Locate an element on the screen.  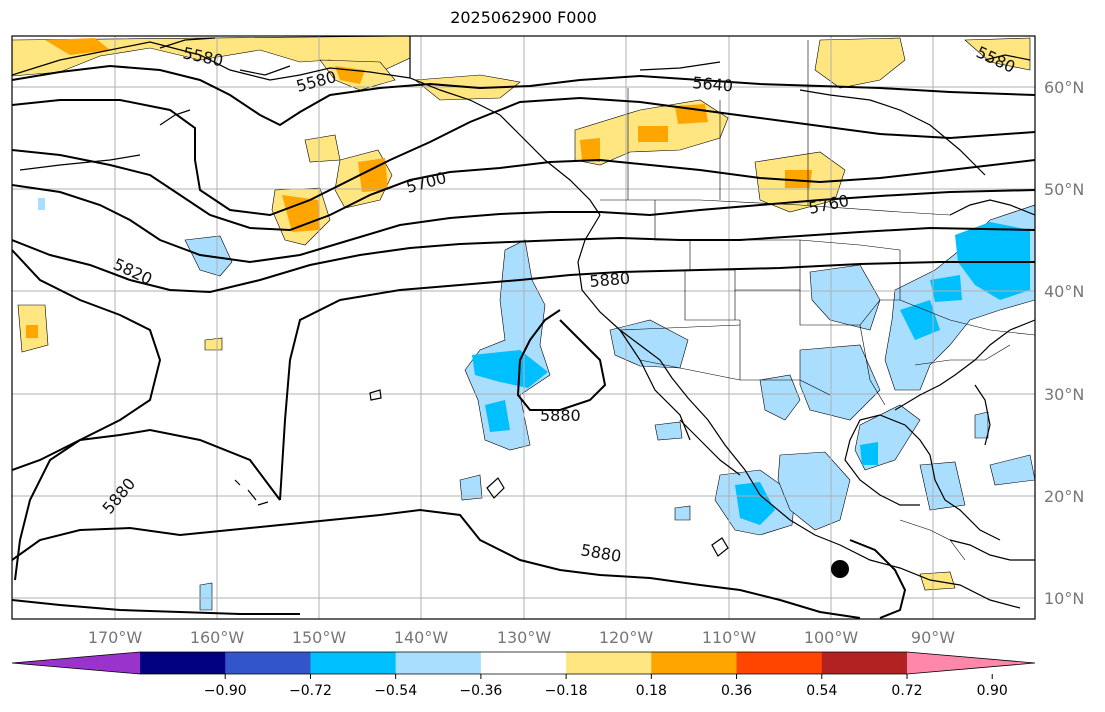
islands is located at coordinates (481, 473).